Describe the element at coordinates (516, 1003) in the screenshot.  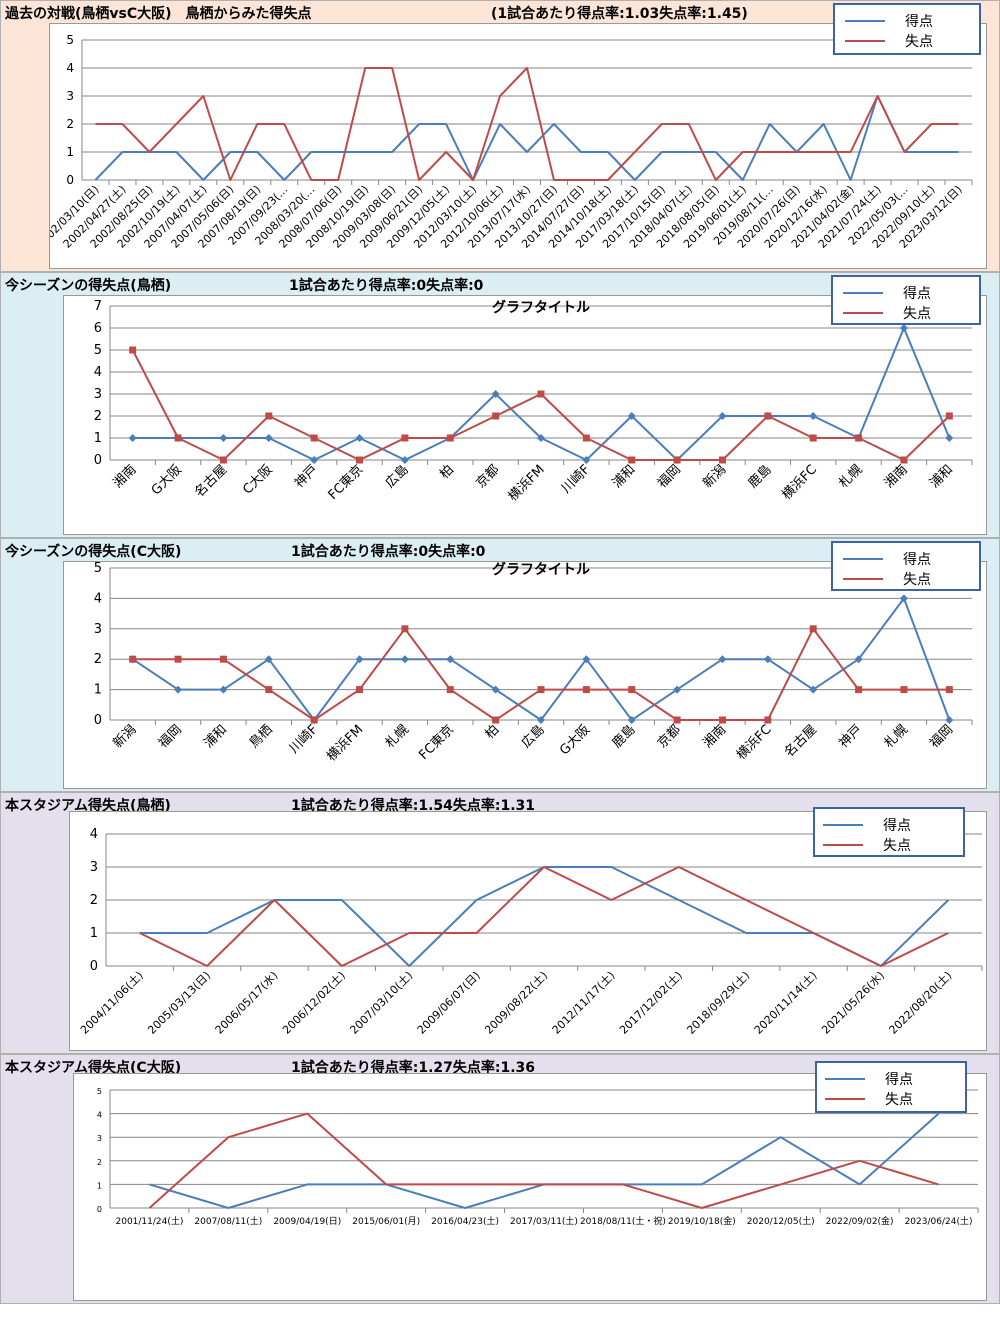
I see `x-tick-label: 2009/08/22(土)` at that location.